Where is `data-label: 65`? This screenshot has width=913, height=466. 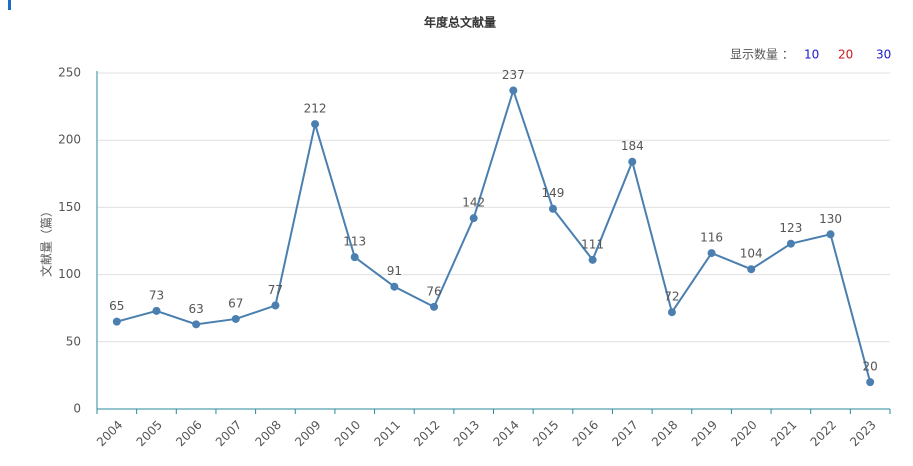 data-label: 65 is located at coordinates (116, 306).